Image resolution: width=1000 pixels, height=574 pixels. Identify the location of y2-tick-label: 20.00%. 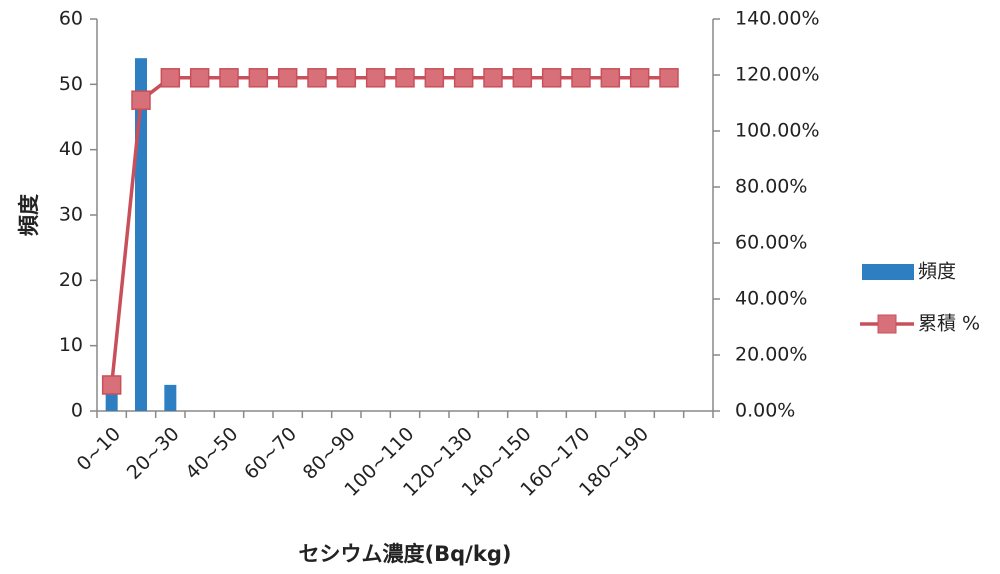
(771, 355).